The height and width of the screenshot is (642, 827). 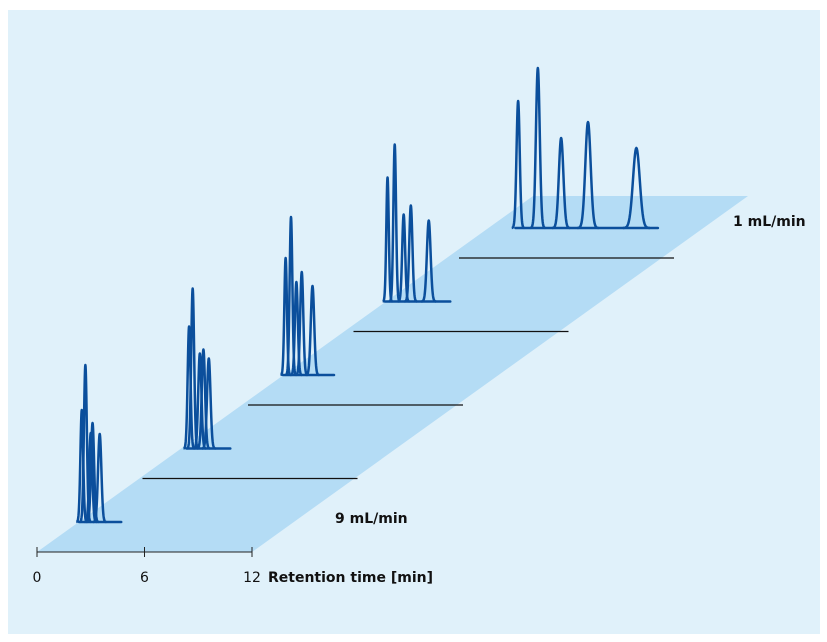 I want to click on x-tick-label: 12, so click(x=252, y=578).